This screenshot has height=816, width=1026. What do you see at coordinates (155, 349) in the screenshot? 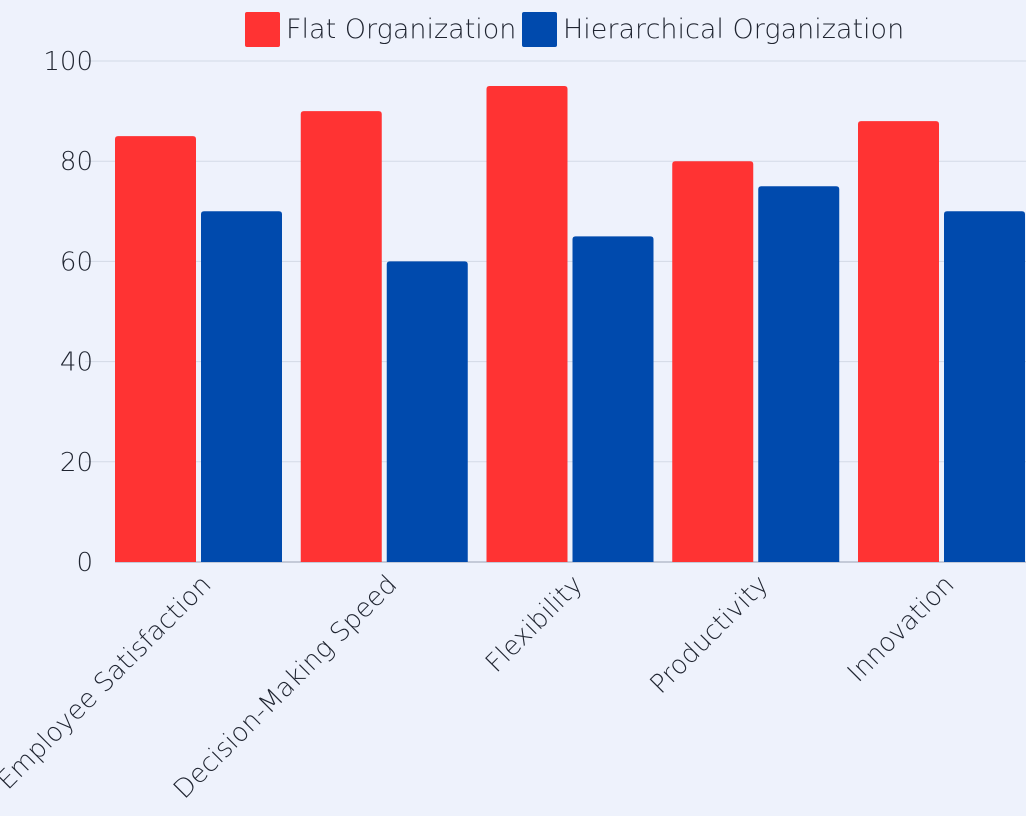
I see `bar-flat-employee-satisfaction` at bounding box center [155, 349].